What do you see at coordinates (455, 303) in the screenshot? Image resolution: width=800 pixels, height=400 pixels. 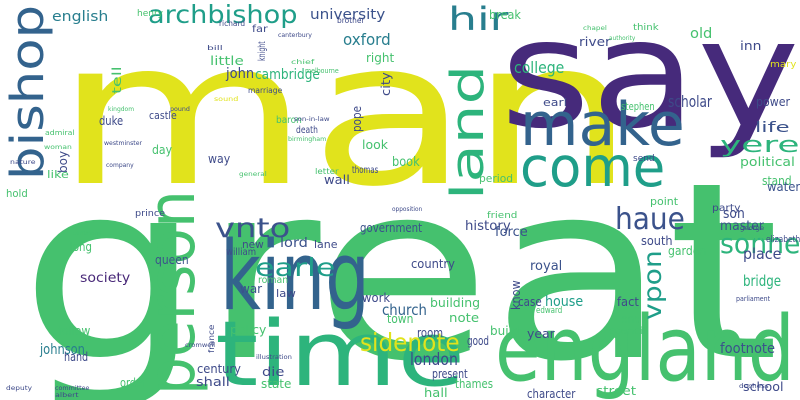 I see `word-building: building` at bounding box center [455, 303].